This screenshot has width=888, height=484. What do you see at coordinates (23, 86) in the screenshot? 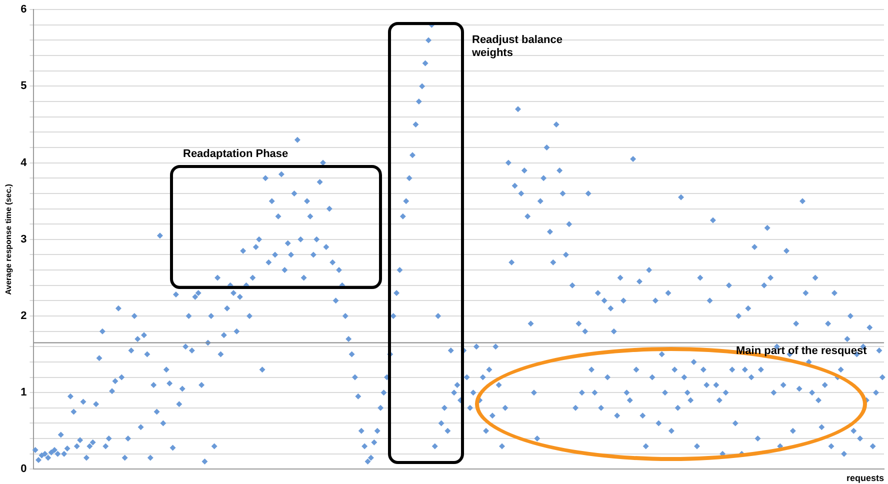
I see `y-tick-label: 5` at bounding box center [23, 86].